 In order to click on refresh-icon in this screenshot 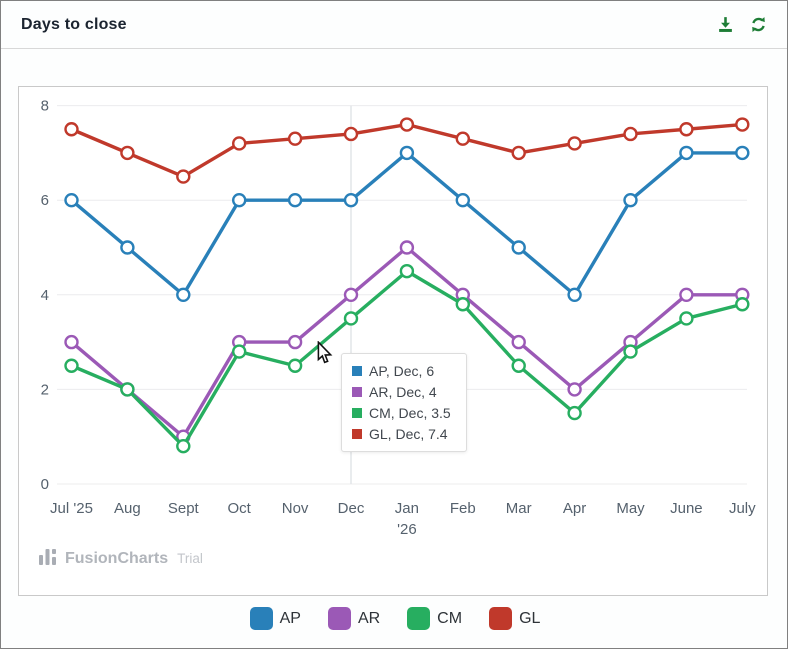, I will do `click(758, 24)`.